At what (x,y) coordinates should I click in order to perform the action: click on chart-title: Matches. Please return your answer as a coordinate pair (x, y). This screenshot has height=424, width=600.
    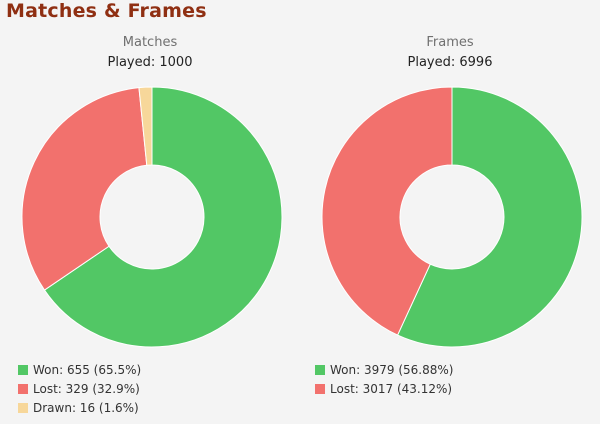
    Looking at the image, I should click on (150, 42).